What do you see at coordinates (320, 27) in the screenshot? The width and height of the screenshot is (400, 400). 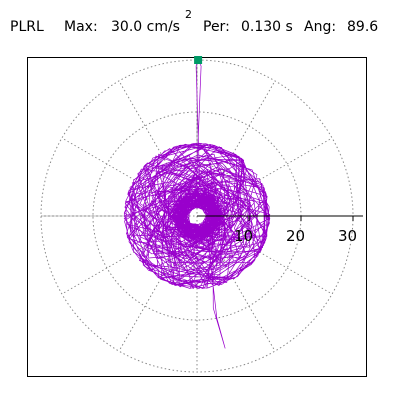 I see `angle-label: Ang:` at bounding box center [320, 27].